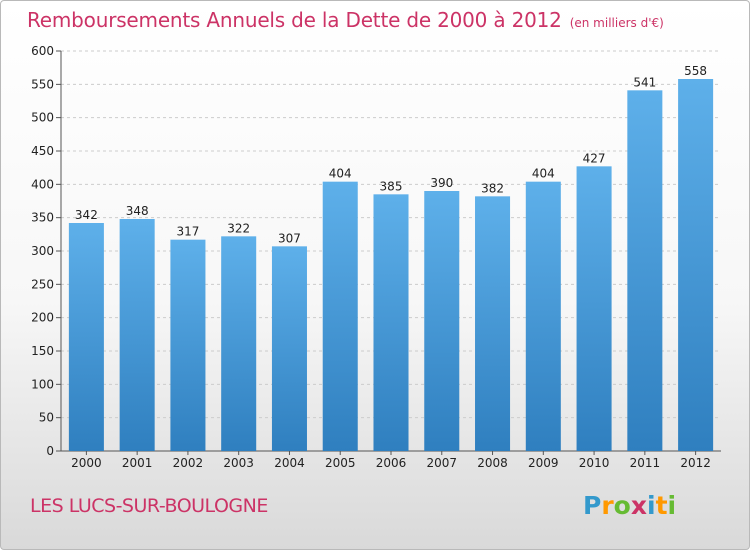  What do you see at coordinates (543, 174) in the screenshot?
I see `data-label-2009: 404` at bounding box center [543, 174].